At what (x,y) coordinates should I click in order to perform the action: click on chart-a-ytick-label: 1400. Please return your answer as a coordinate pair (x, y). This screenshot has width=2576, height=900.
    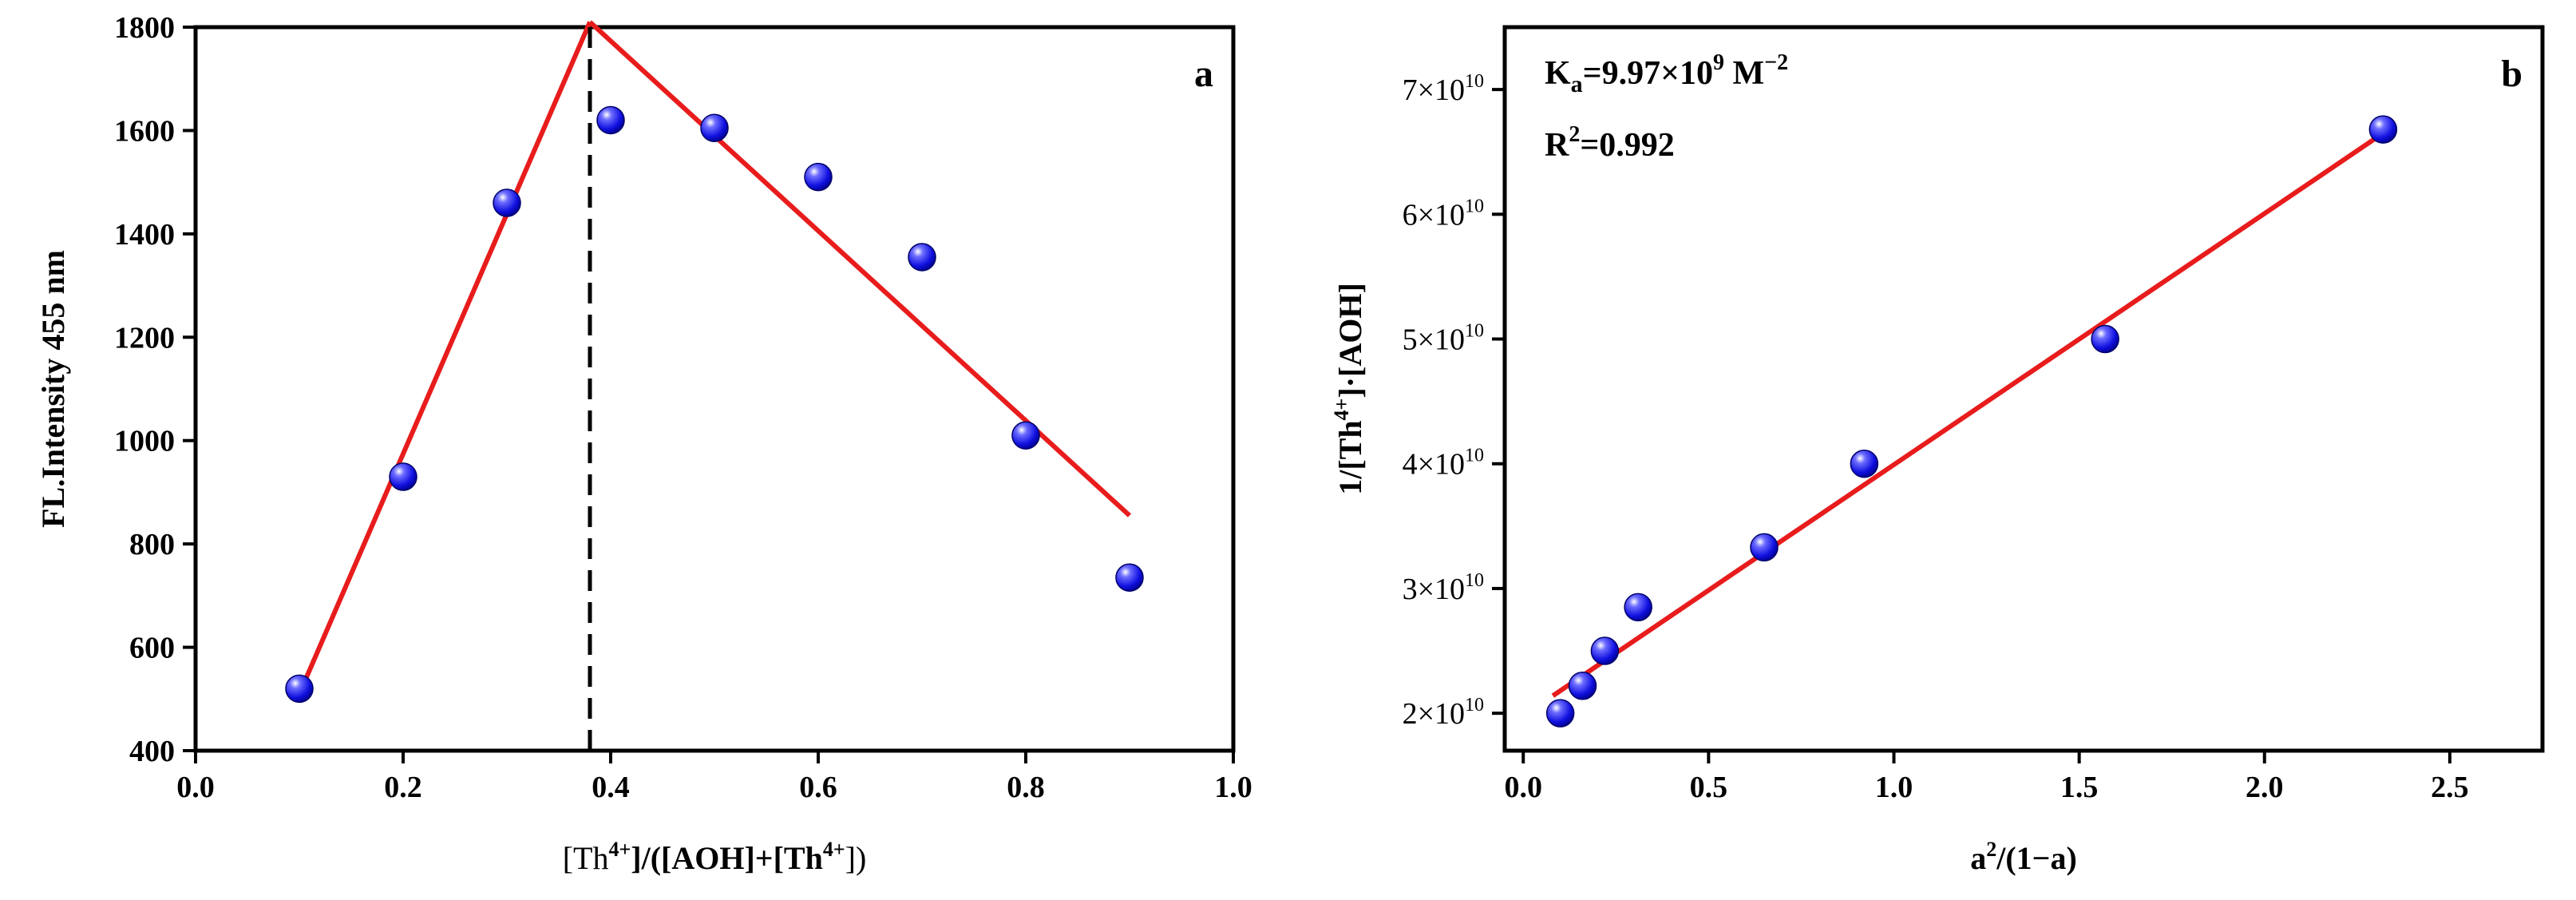
    Looking at the image, I should click on (145, 235).